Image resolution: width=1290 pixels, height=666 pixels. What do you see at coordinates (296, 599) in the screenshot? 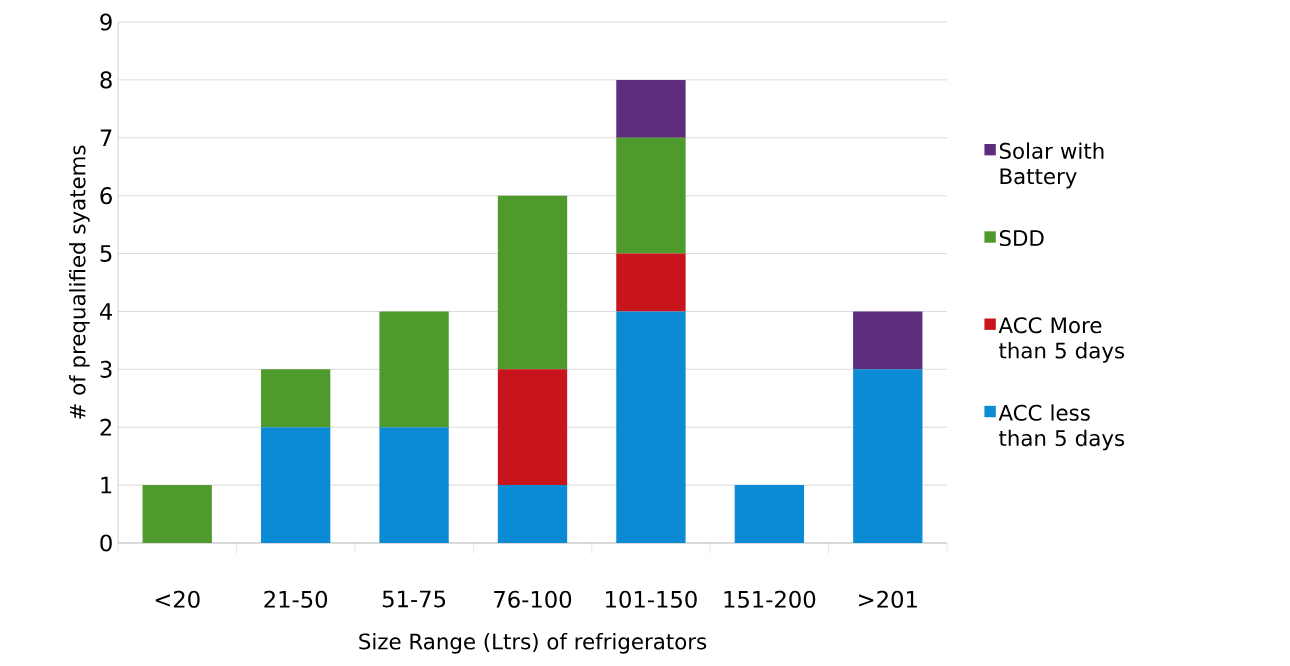
I see `x-tick-label: 21-50` at bounding box center [296, 599].